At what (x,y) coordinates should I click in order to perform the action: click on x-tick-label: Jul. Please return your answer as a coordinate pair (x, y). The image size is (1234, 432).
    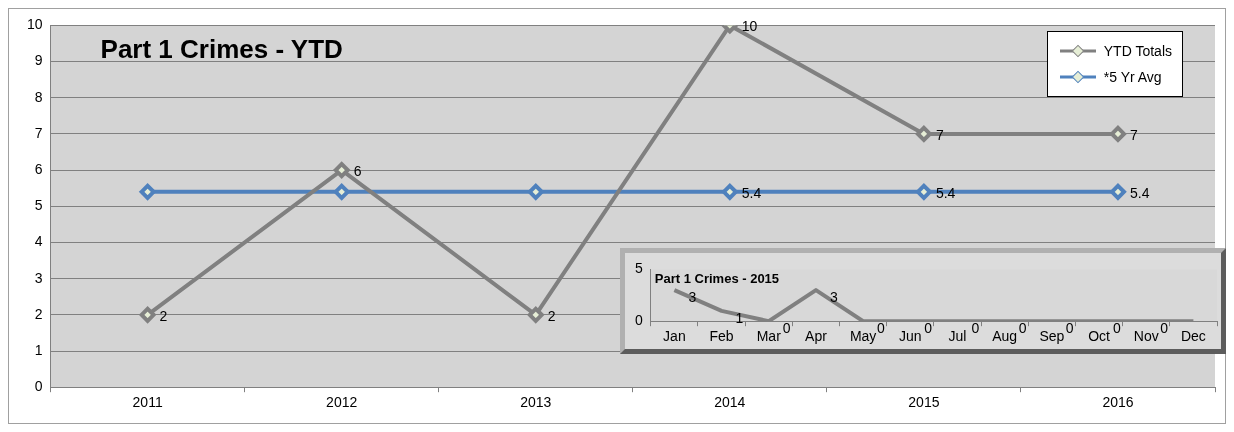
    Looking at the image, I should click on (957, 336).